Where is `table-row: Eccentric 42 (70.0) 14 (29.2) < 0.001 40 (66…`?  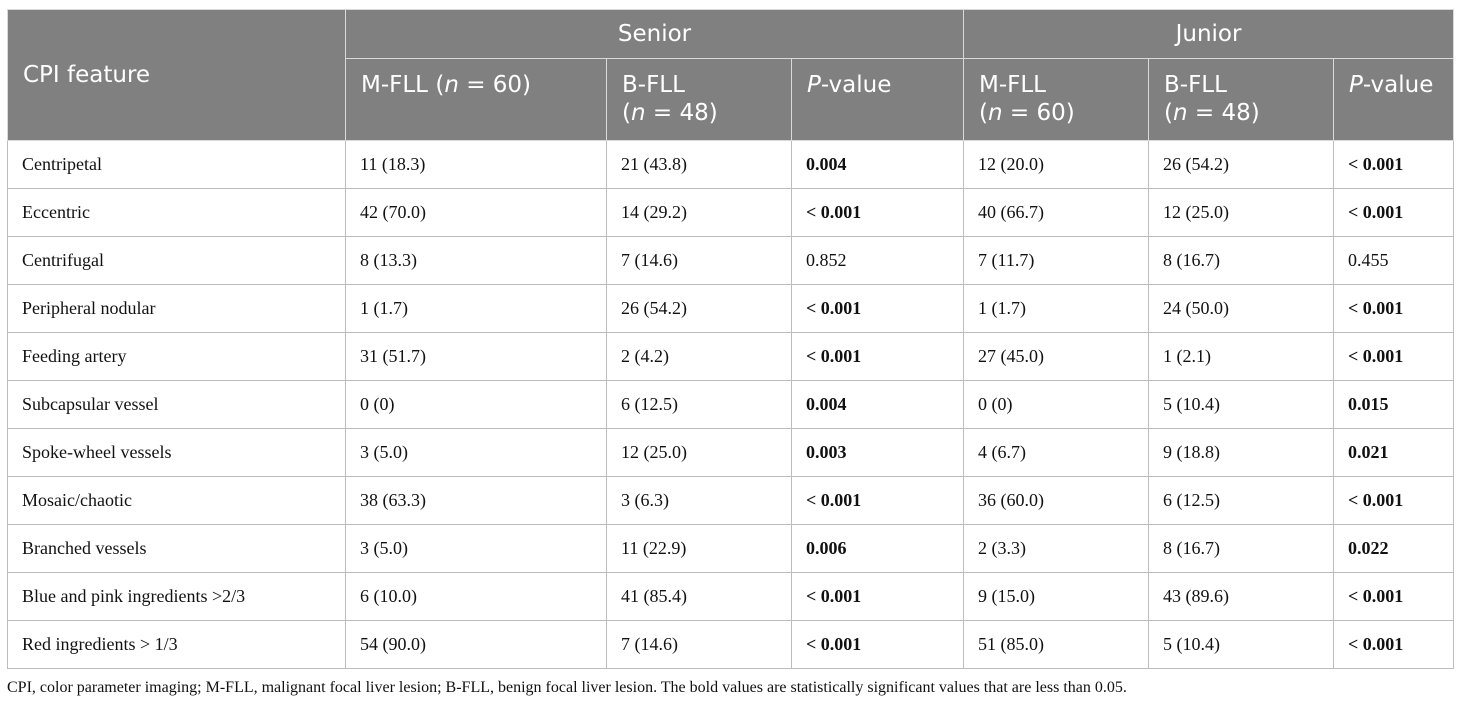
table-row: Eccentric 42 (70.0) 14 (29.2) < 0.001 40 (66… is located at coordinates (731, 212).